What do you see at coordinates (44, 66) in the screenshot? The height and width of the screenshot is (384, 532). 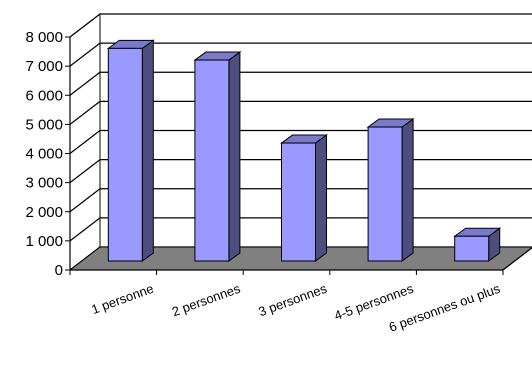 I see `y-tick-label: 7 000` at bounding box center [44, 66].